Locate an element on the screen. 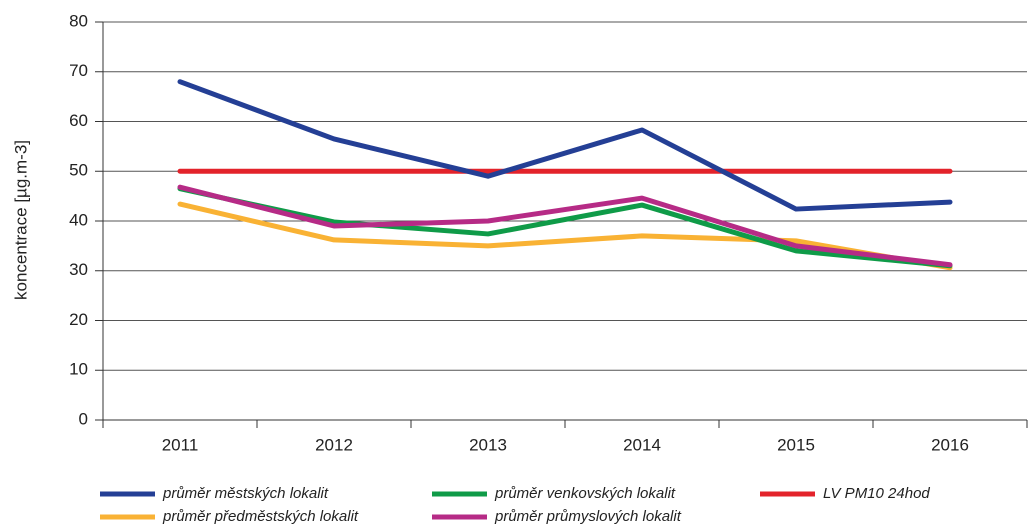 Image resolution: width=1029 pixels, height=528 pixels. legend-label: LV PM10 24hod is located at coordinates (876, 493).